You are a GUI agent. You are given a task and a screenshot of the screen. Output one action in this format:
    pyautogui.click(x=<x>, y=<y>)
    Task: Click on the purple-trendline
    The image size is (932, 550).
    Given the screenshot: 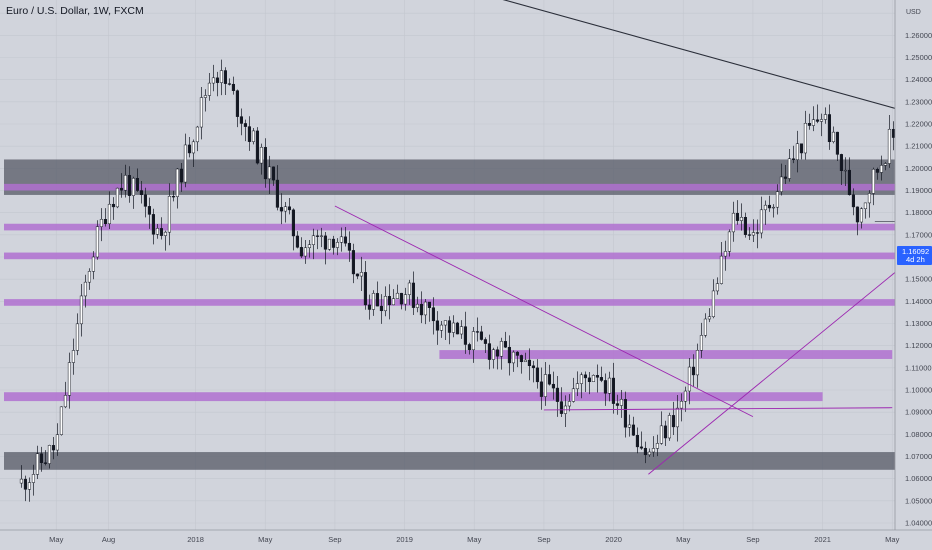 What is the action you would take?
    pyautogui.click(x=790, y=358)
    